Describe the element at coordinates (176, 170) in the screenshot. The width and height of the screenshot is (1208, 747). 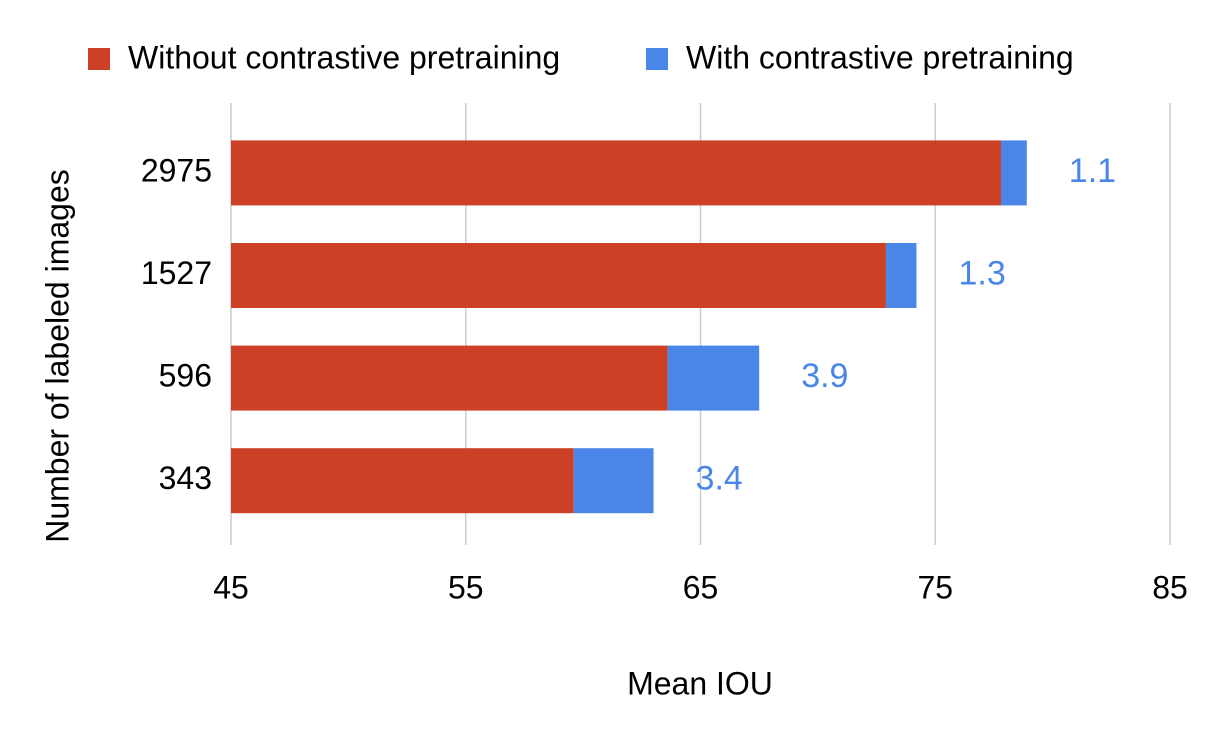
I see `y-tick-label: 2975` at that location.